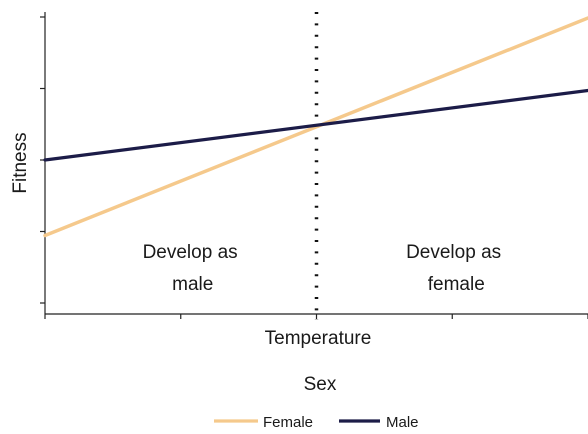 This screenshot has height=434, width=588. Describe the element at coordinates (20, 162) in the screenshot. I see `y-axis-title: Fitness` at that location.